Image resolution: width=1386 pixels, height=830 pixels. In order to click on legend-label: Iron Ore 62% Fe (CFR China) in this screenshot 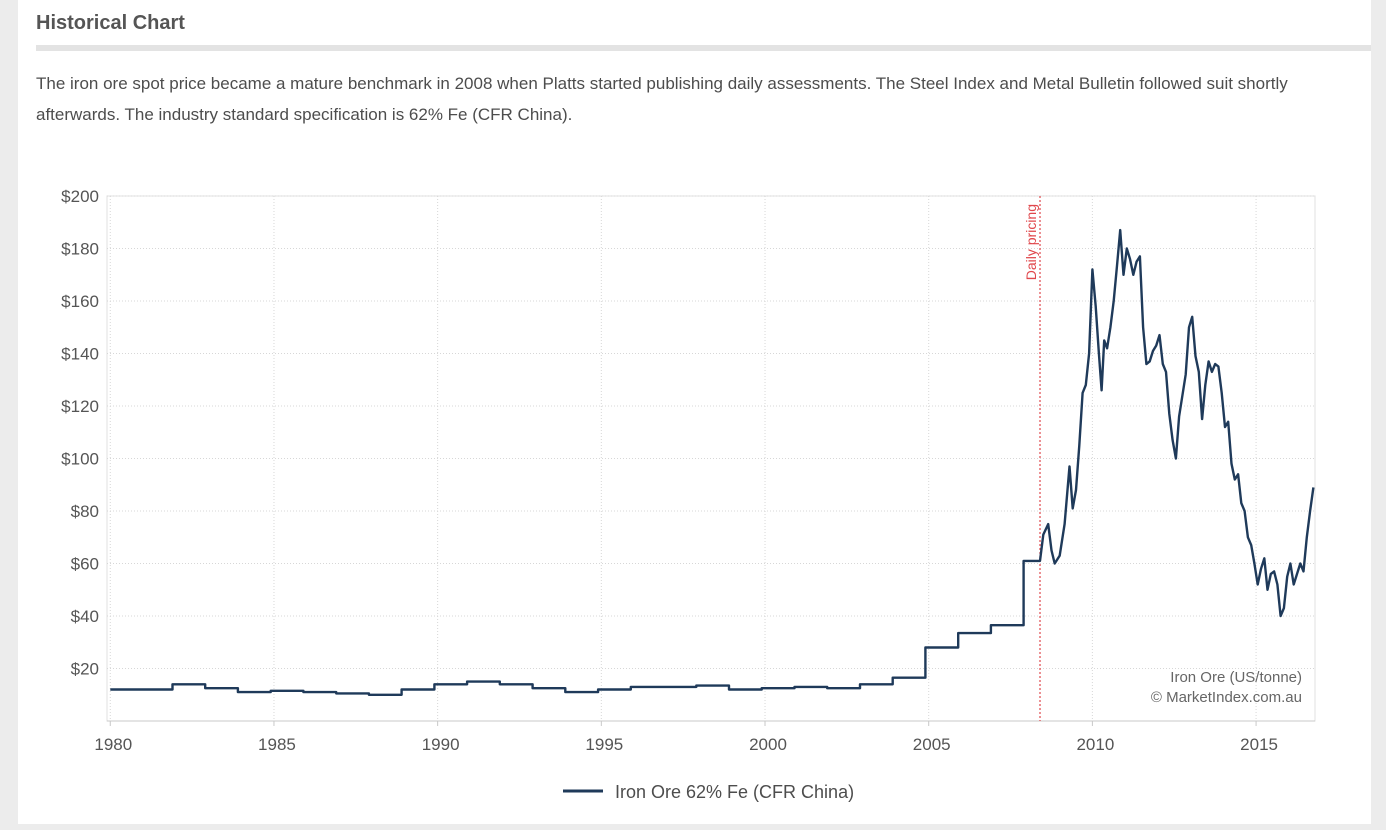, I will do `click(734, 792)`.